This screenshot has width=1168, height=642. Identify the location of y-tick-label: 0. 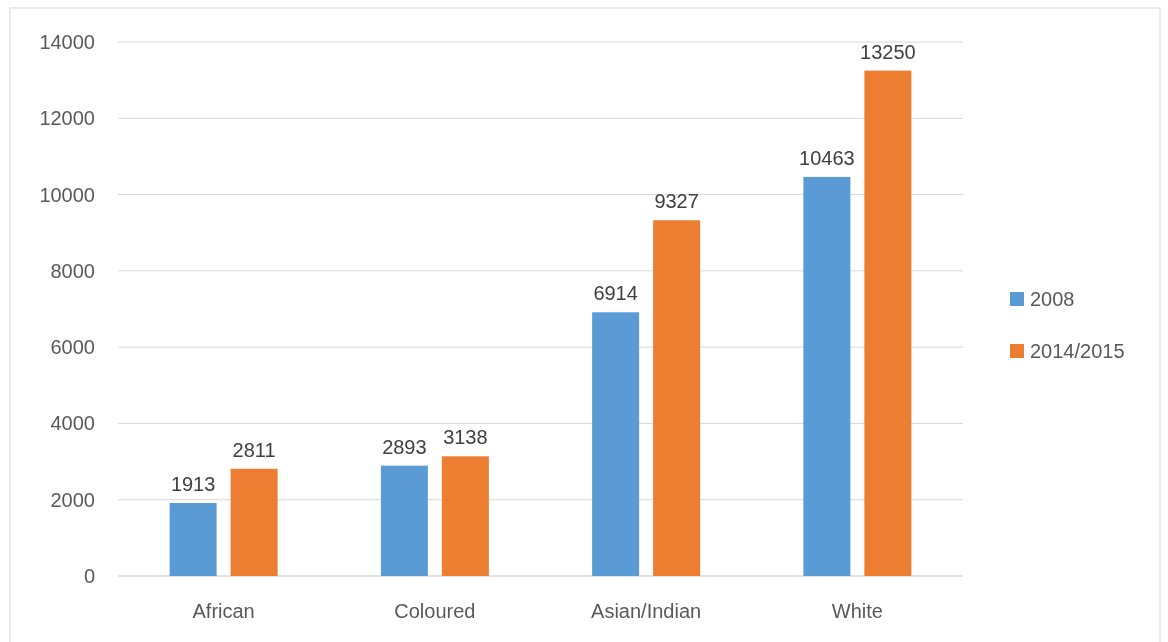
(89, 576).